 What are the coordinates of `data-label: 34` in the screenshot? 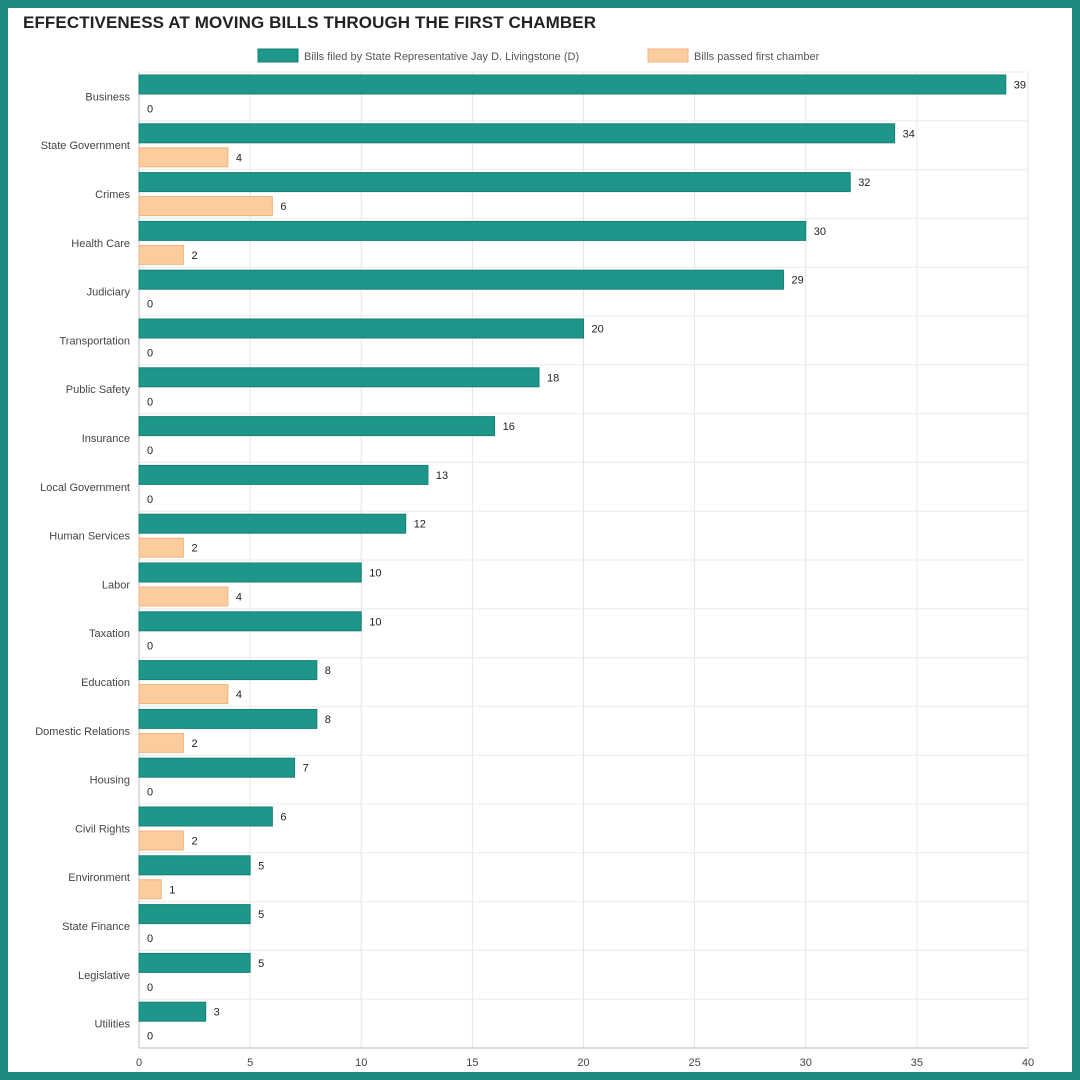 It's located at (909, 134).